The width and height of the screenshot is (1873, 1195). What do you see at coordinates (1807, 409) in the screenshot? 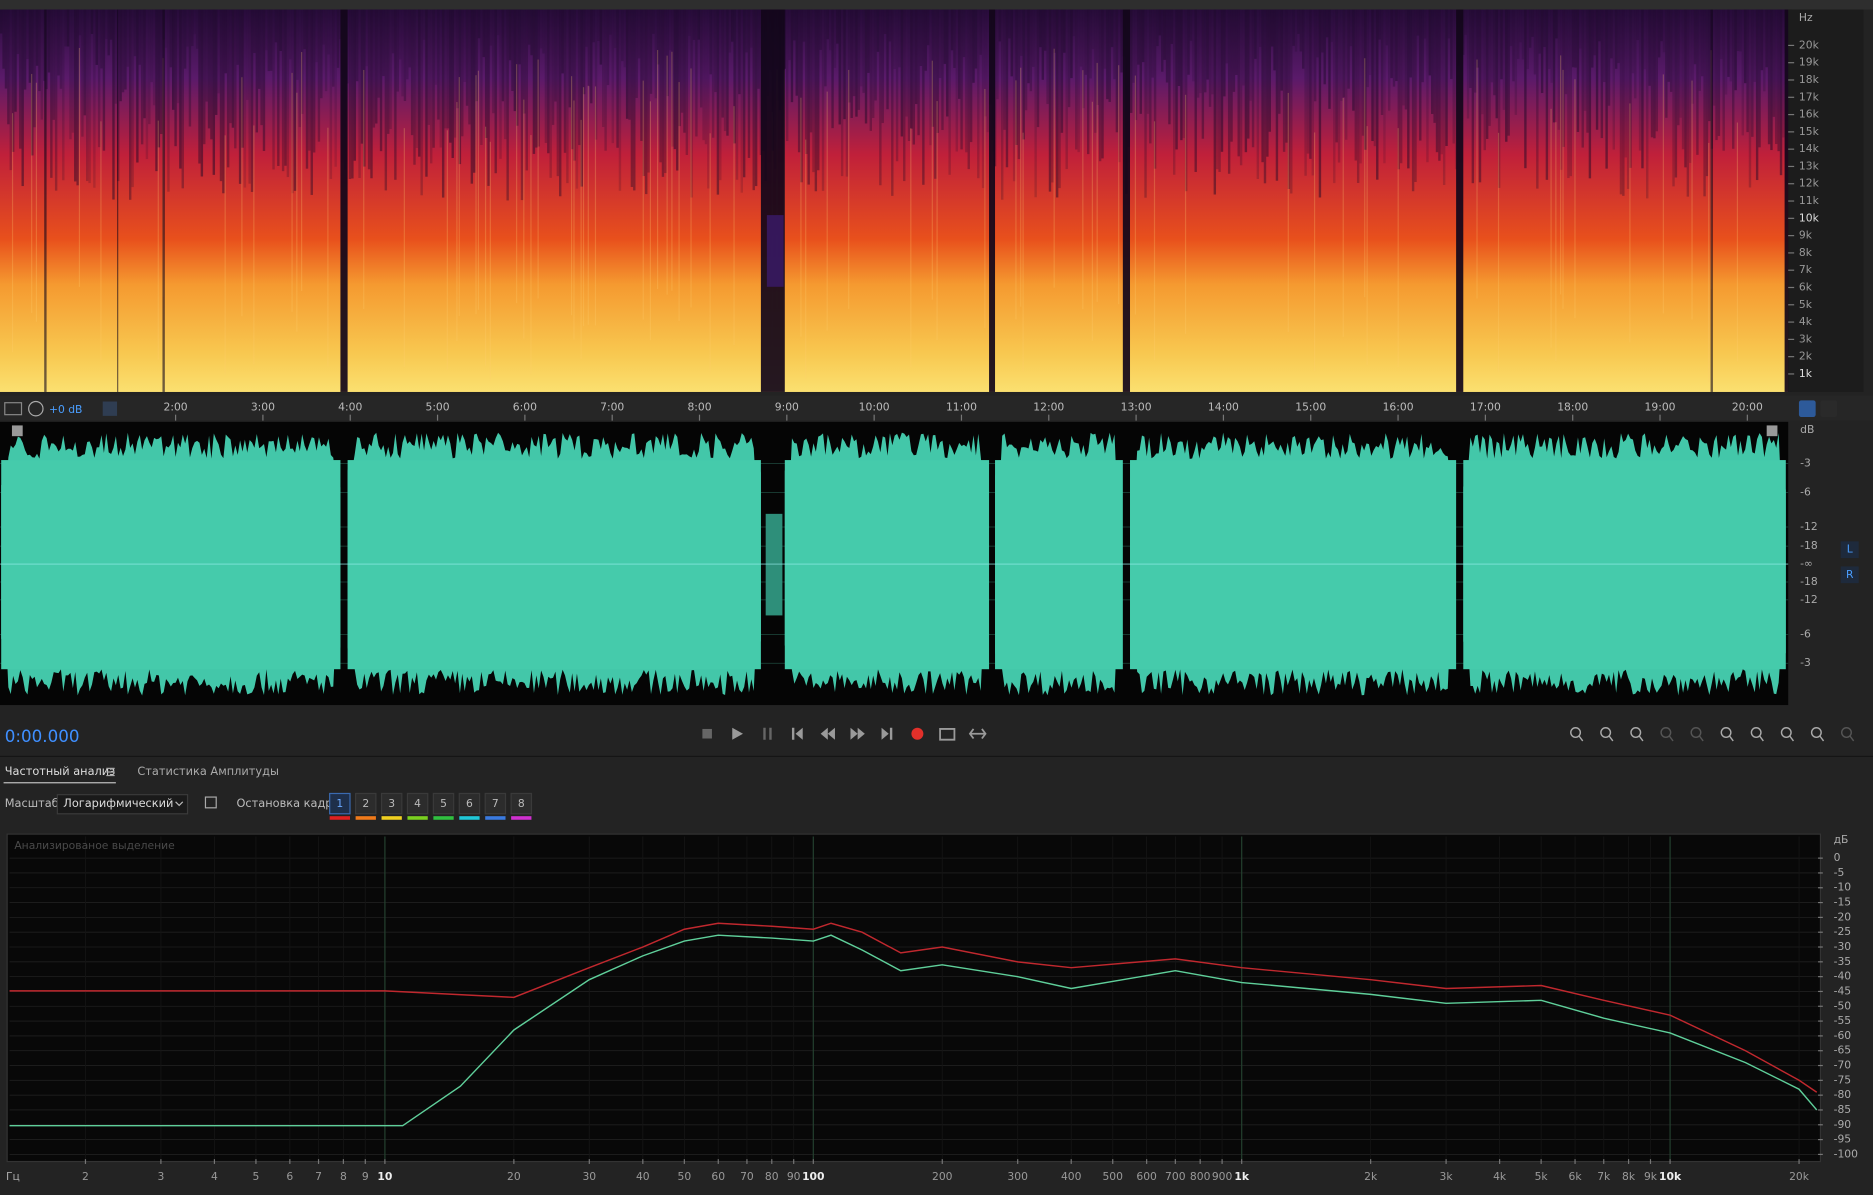
I see `view-button` at bounding box center [1807, 409].